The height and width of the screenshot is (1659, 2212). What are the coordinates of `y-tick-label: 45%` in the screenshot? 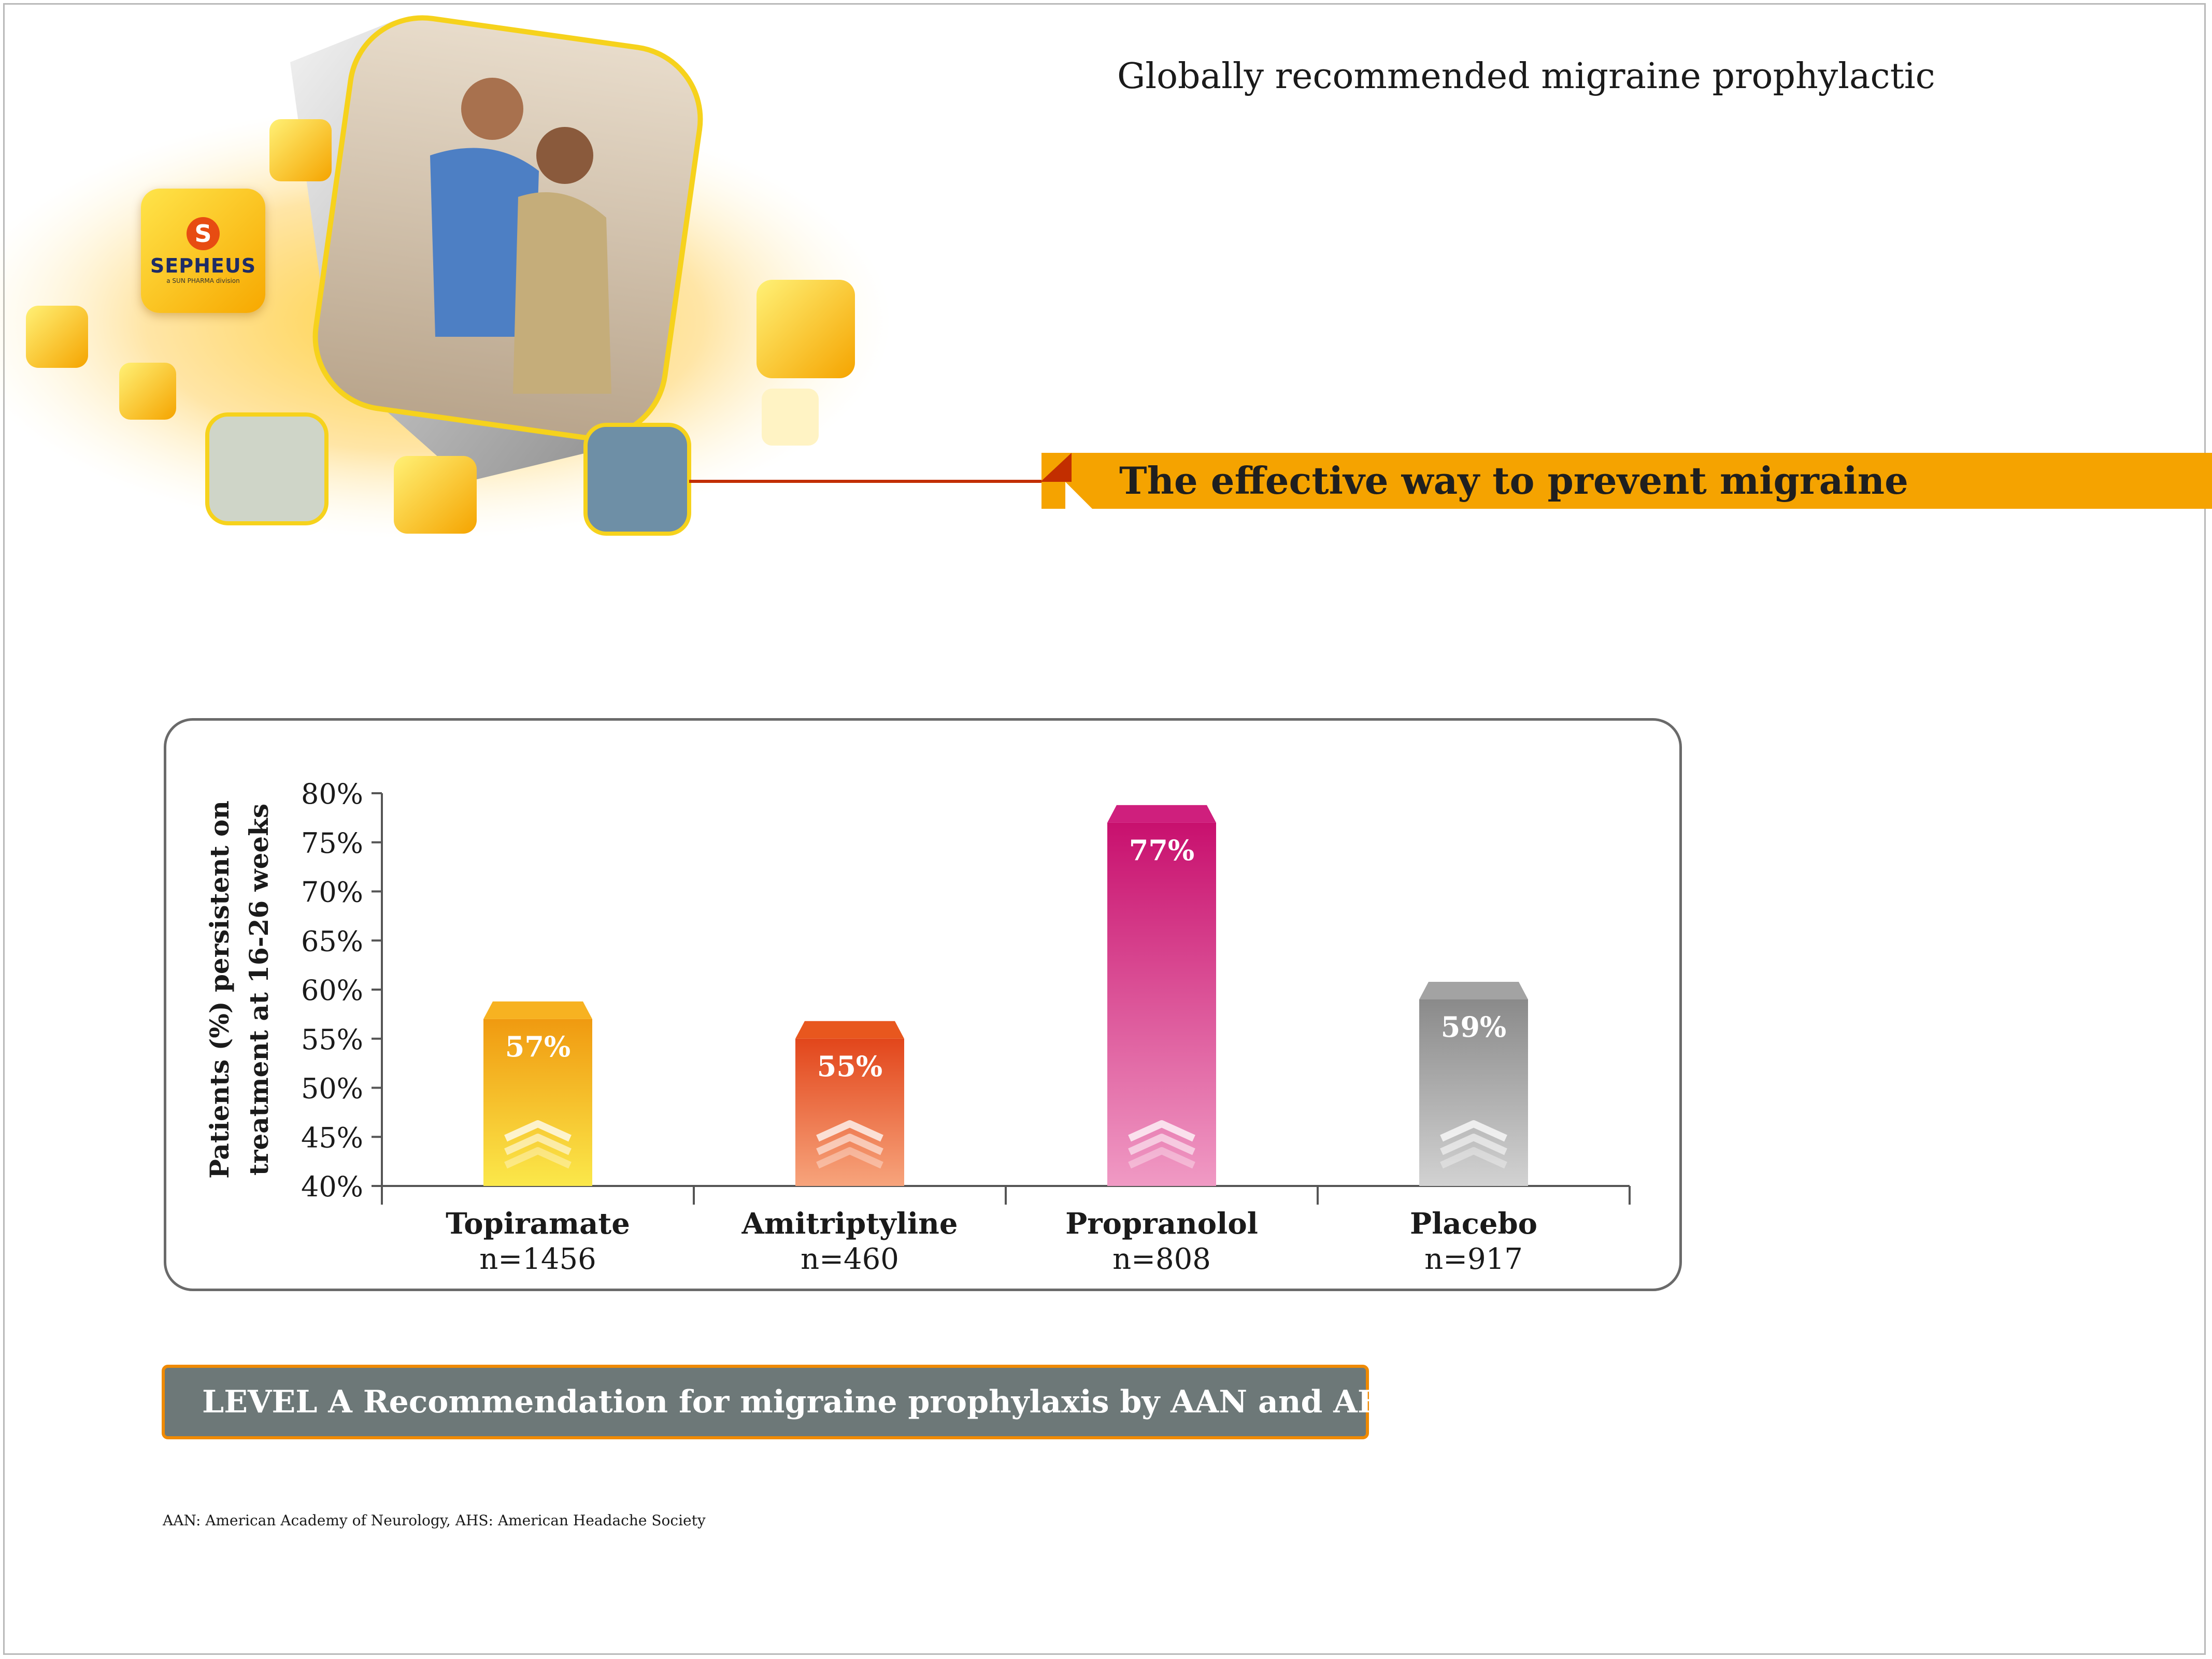 It's located at (332, 1138).